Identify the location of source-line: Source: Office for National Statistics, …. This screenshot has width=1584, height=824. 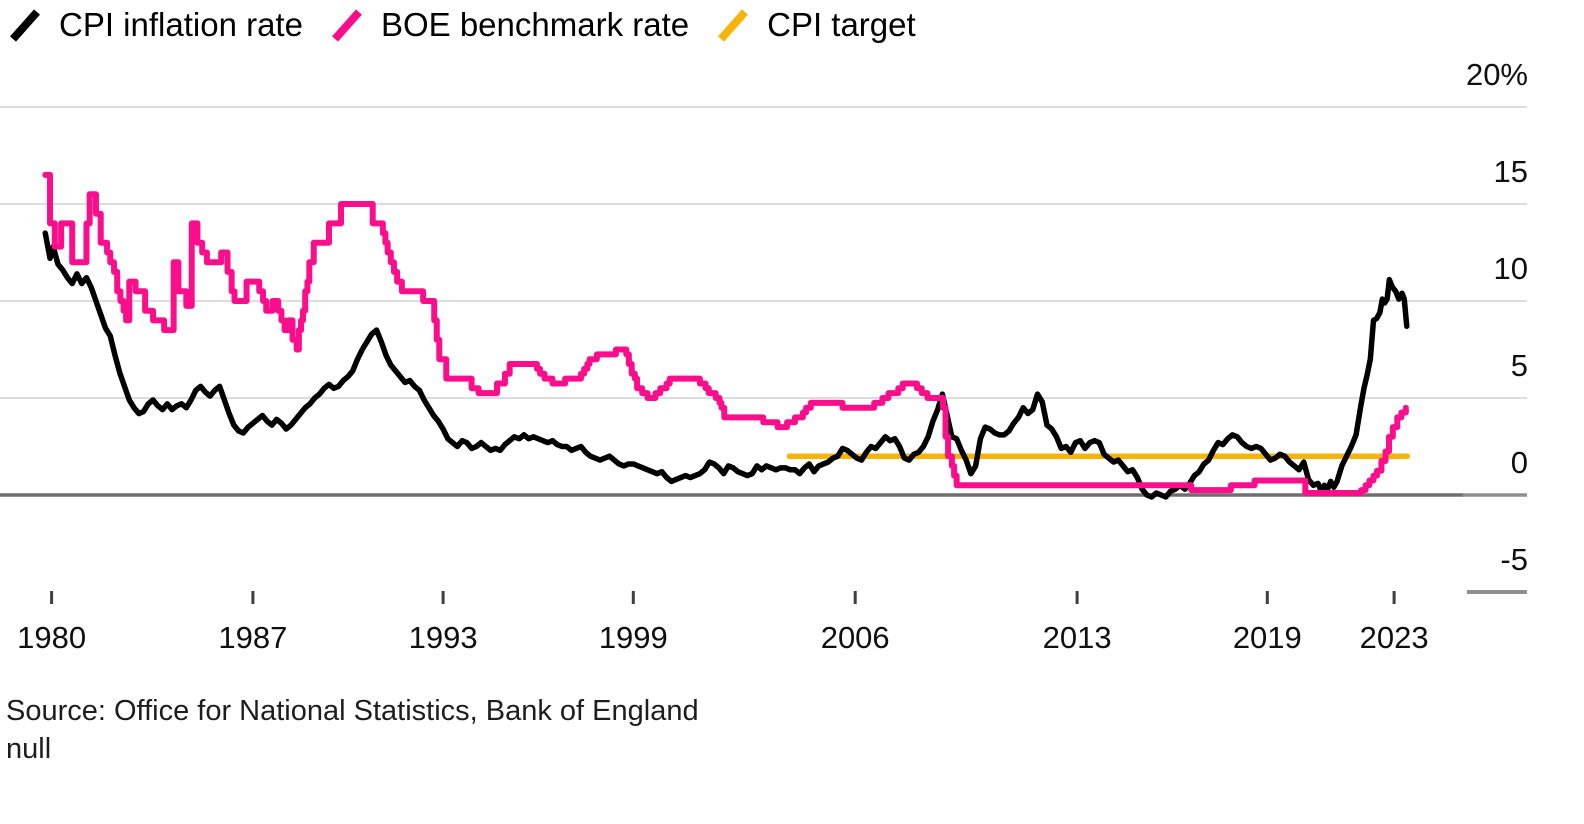
(352, 711).